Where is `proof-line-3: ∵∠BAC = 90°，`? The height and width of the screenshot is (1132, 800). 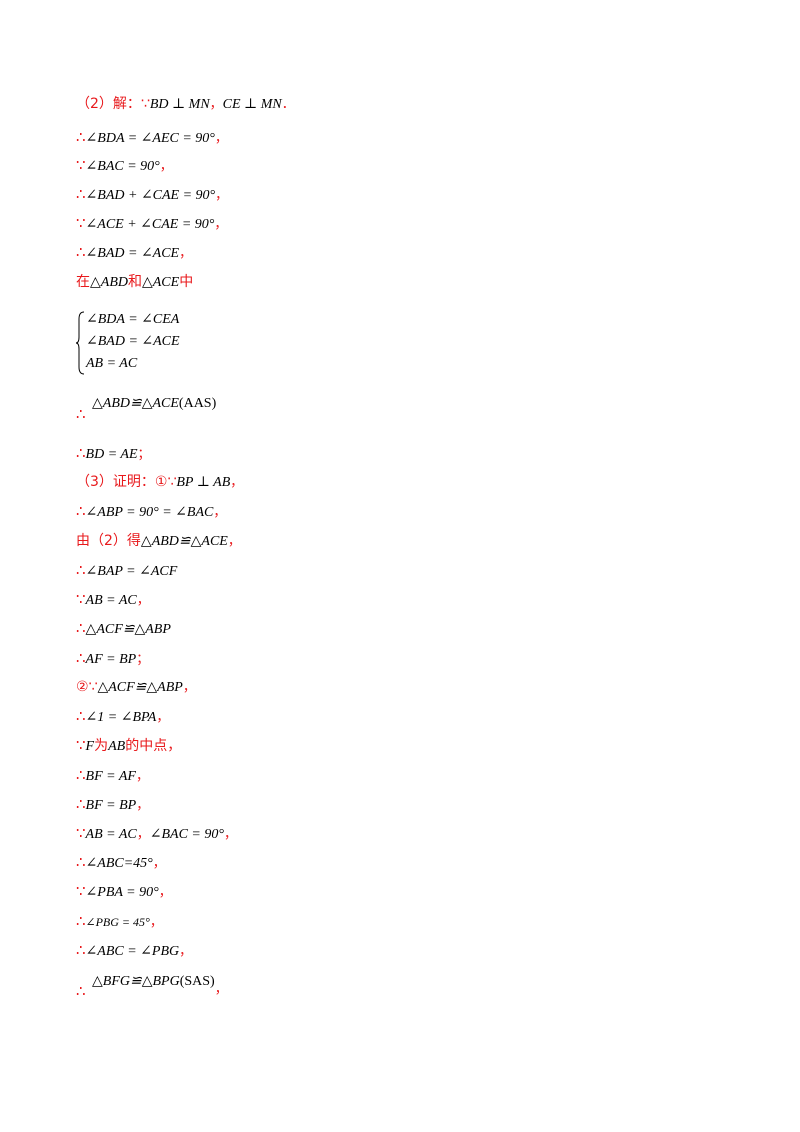
proof-line-3: ∵∠BAC = 90°， is located at coordinates (124, 166).